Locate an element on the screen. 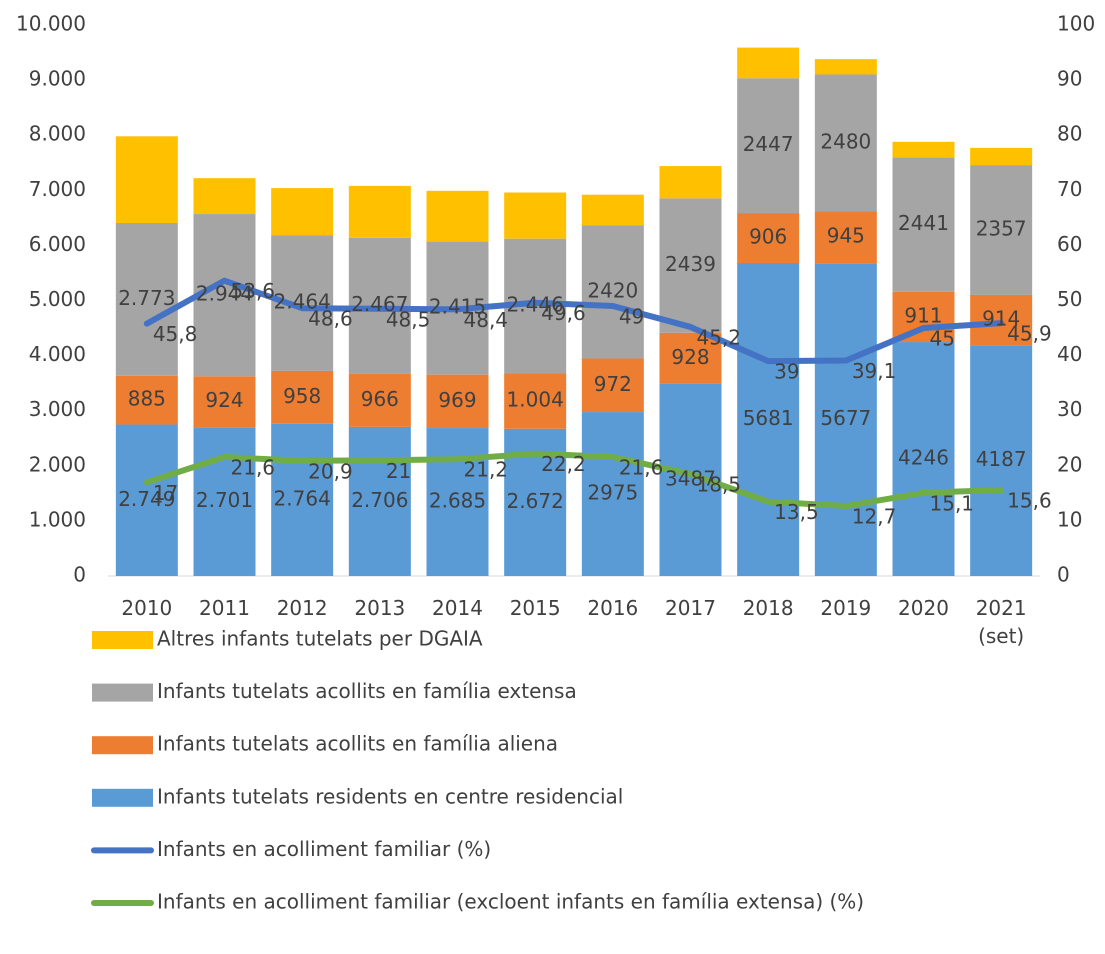 Image resolution: width=1105 pixels, height=954 pixels. bar-value-label: 945 is located at coordinates (846, 236).